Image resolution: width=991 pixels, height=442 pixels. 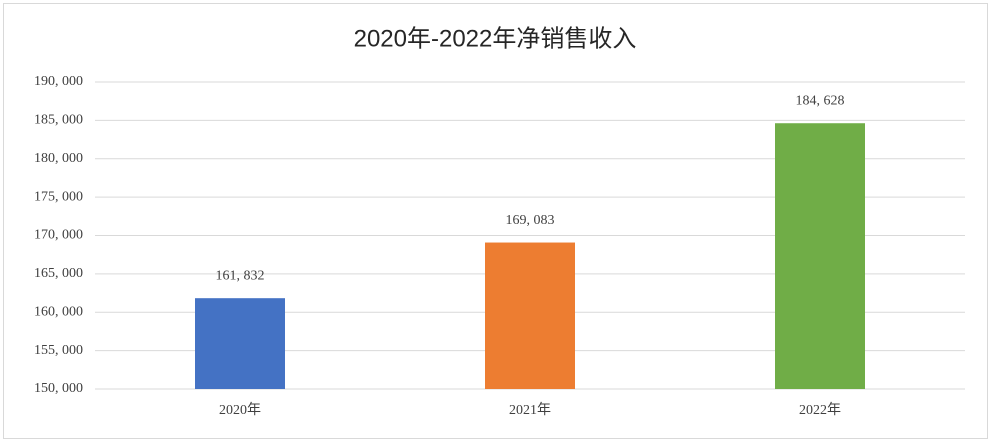 I want to click on y-tick-label: 165, 000, so click(x=58, y=273).